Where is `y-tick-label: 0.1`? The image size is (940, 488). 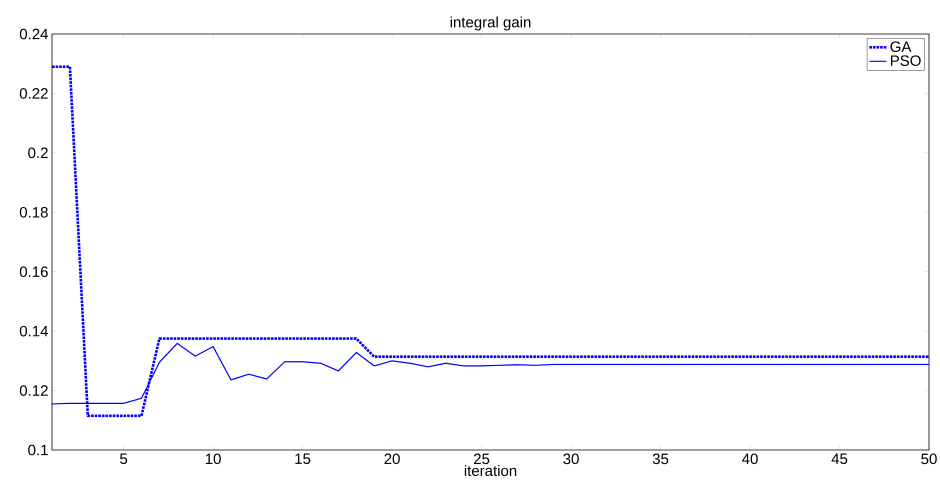 y-tick-label: 0.1 is located at coordinates (38, 450).